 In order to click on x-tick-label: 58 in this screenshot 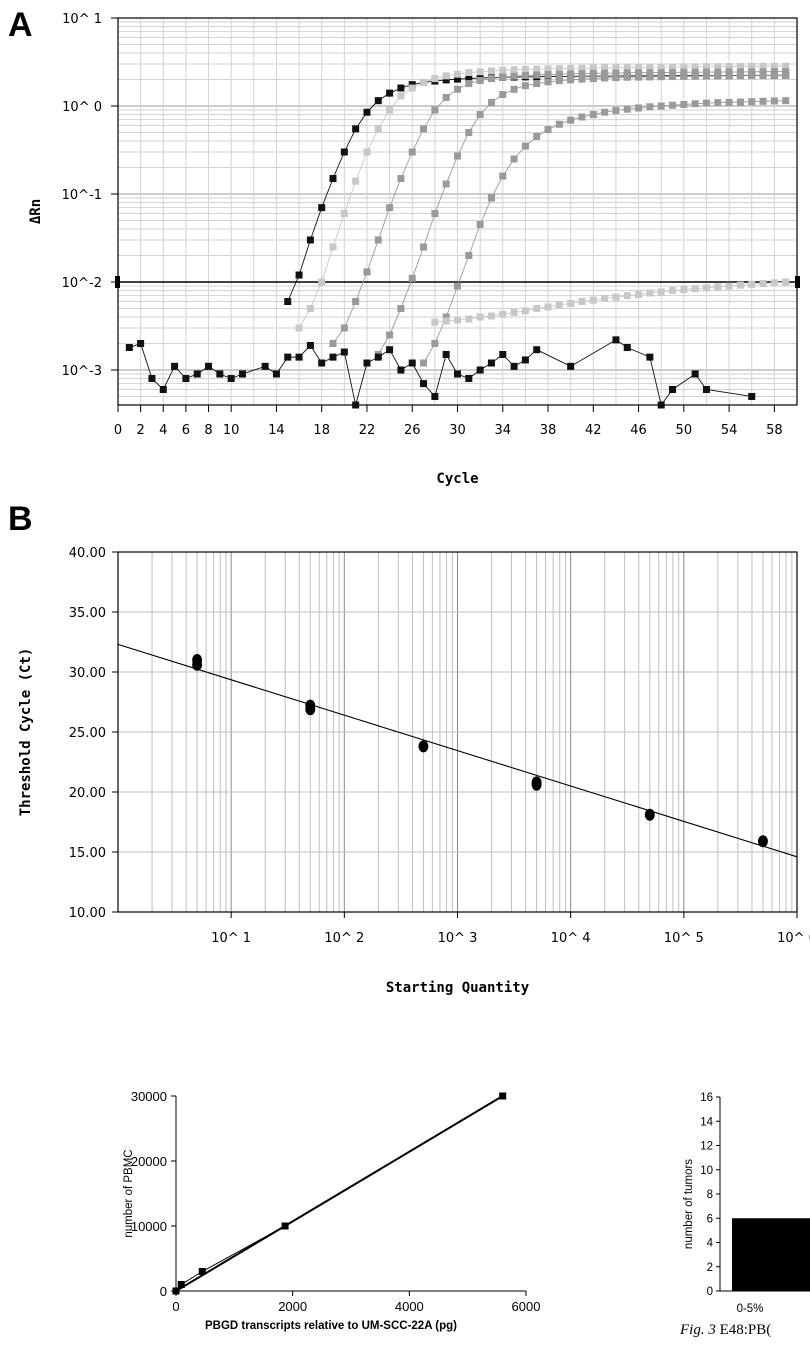, I will do `click(774, 430)`.